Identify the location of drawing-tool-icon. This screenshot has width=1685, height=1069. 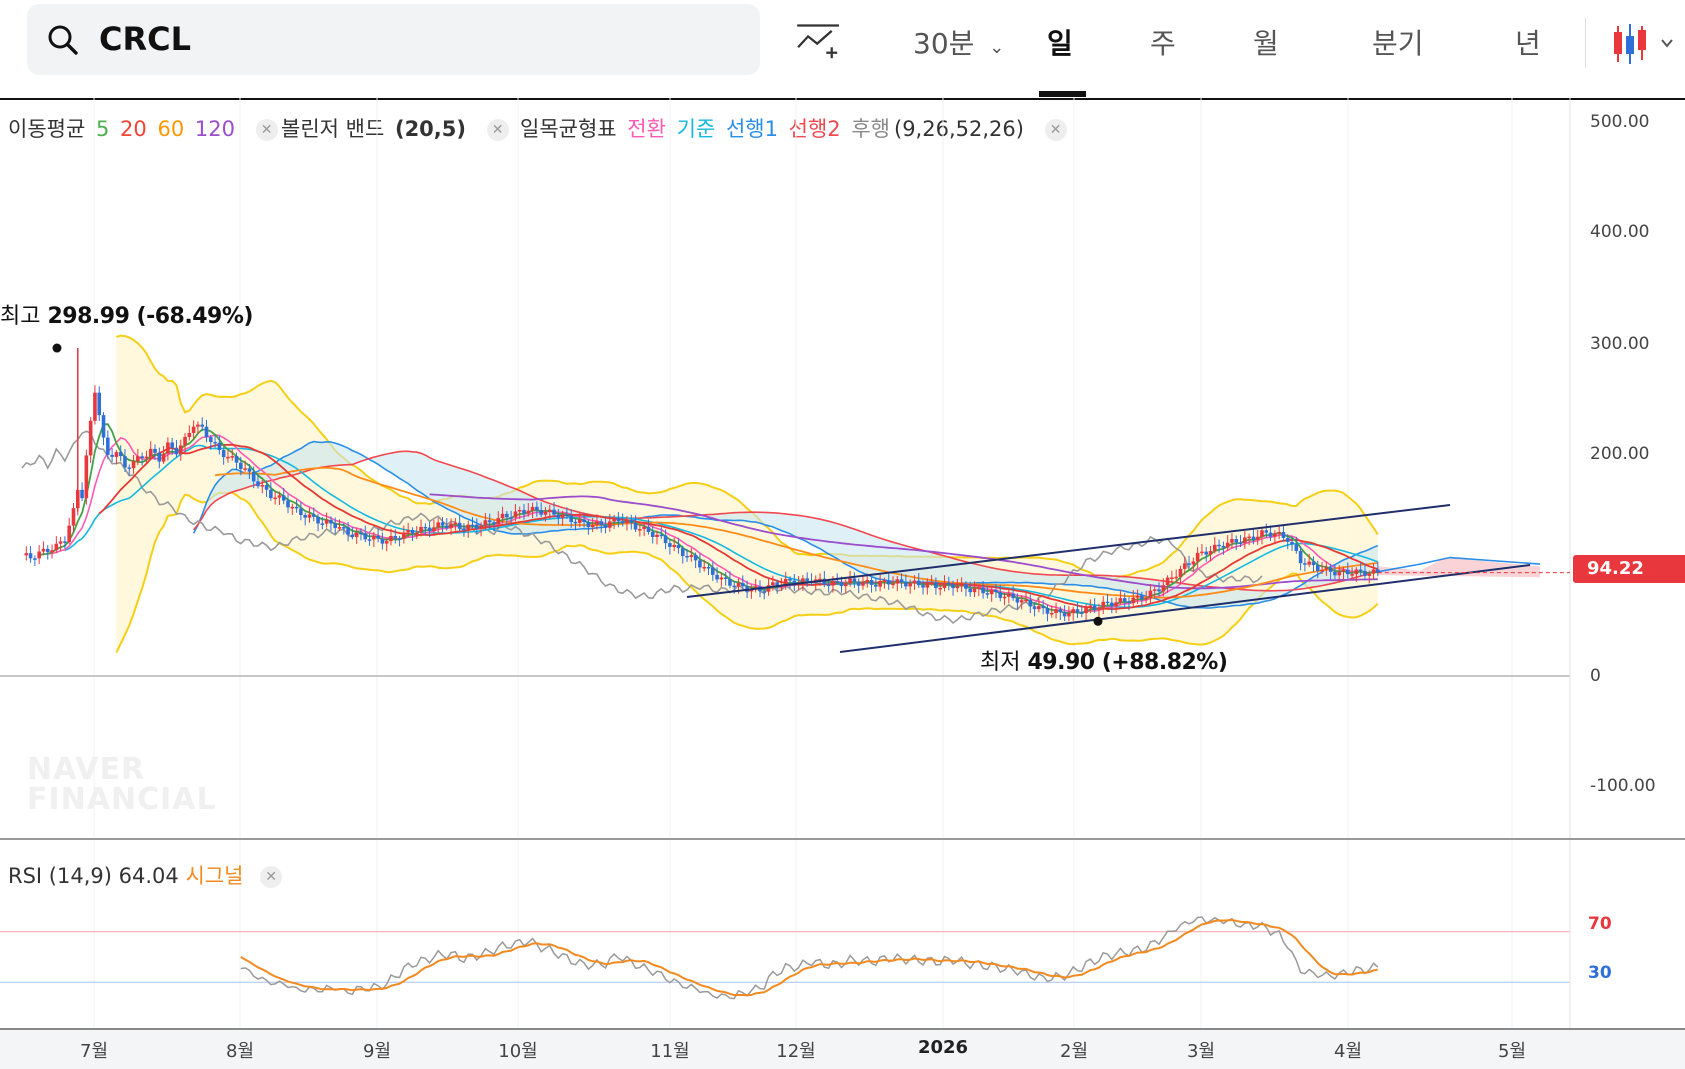
(819, 40).